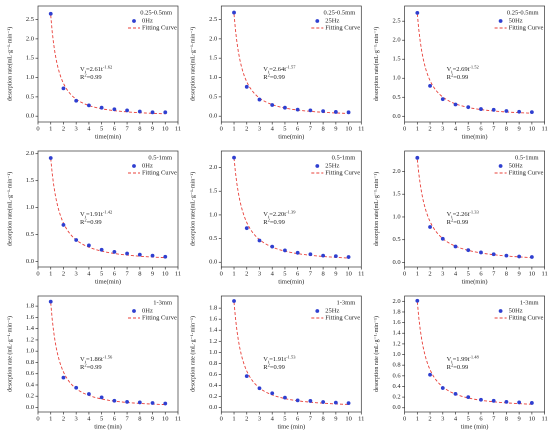 The height and width of the screenshot is (434, 550). I want to click on x-axis-label: time (min), so click(291, 426).